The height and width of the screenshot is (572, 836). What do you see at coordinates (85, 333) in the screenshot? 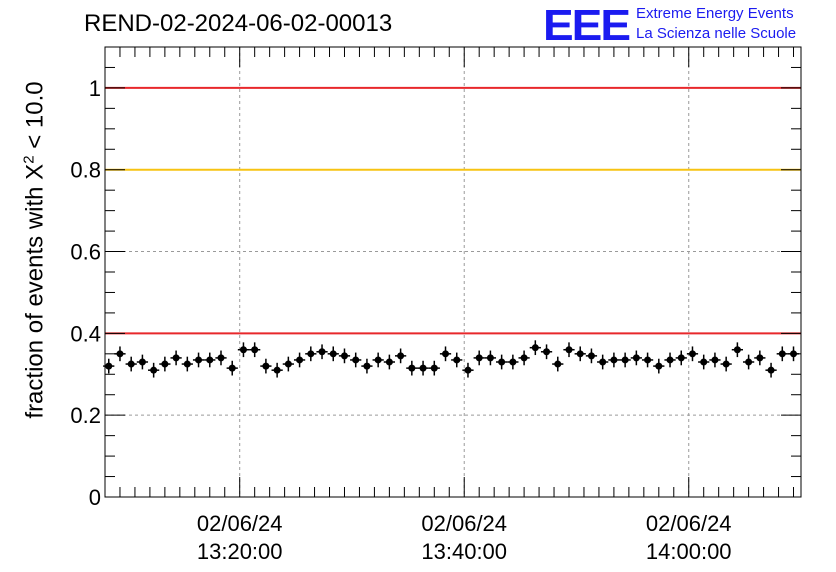
I see `y-tick-label: 0.4` at bounding box center [85, 333].